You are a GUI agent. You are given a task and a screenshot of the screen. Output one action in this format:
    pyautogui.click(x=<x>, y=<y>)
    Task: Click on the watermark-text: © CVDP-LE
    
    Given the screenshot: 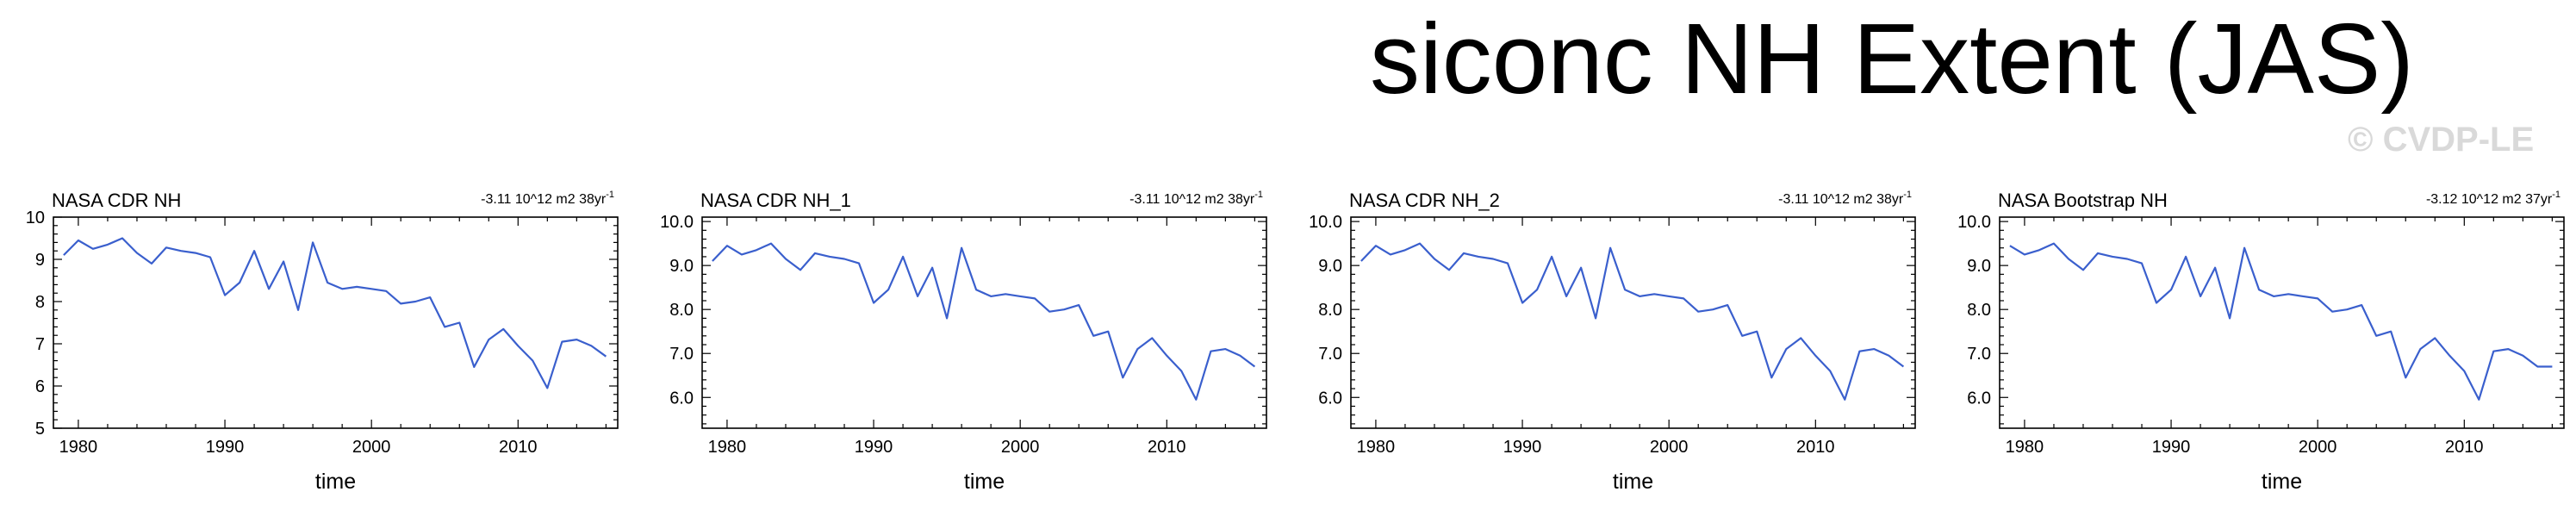 What is the action you would take?
    pyautogui.click(x=2442, y=140)
    